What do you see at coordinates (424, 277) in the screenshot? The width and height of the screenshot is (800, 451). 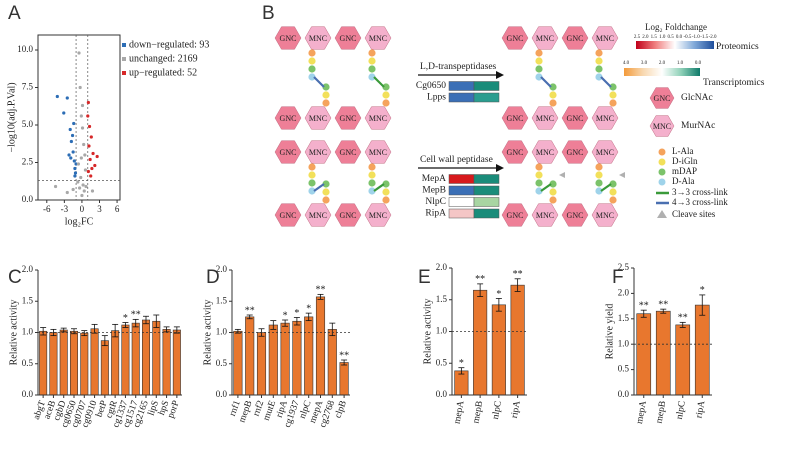 I see `panel-label: E` at bounding box center [424, 277].